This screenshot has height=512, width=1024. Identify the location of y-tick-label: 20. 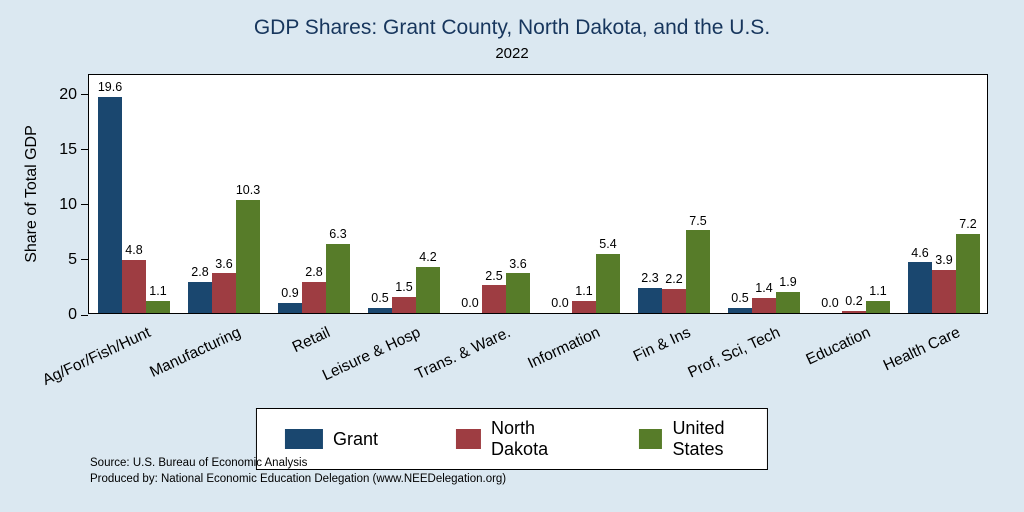
(68, 94).